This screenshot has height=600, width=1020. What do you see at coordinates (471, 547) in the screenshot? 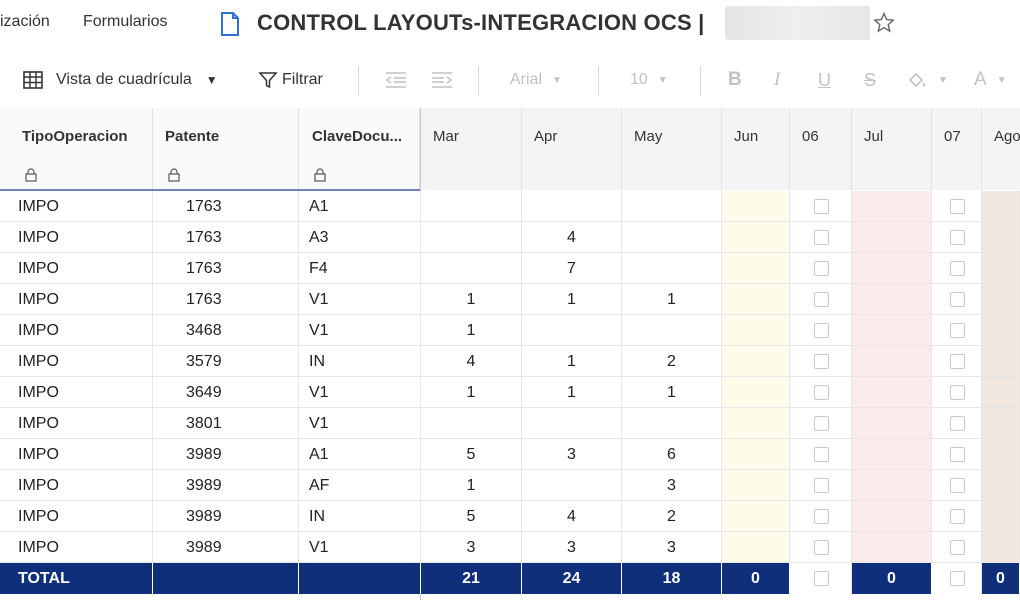
I see `cell-mar: 3` at bounding box center [471, 547].